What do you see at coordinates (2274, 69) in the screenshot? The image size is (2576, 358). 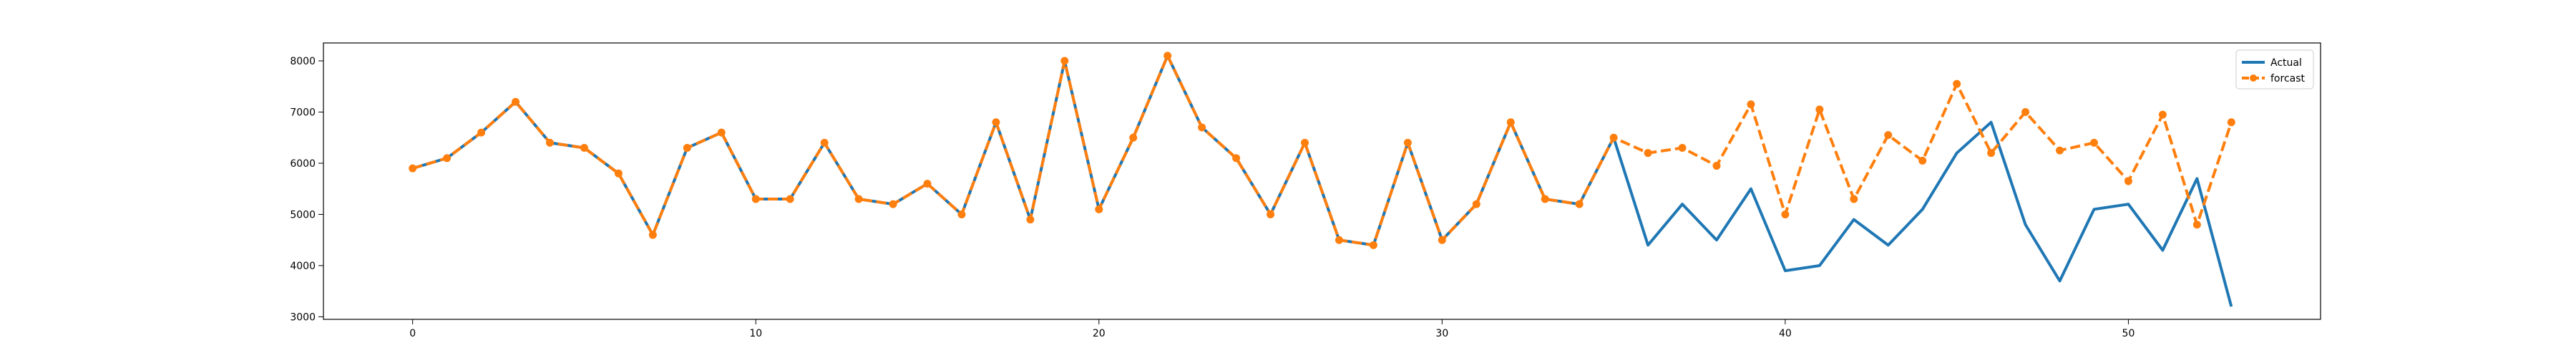 I see `legend: Actual forcast` at bounding box center [2274, 69].